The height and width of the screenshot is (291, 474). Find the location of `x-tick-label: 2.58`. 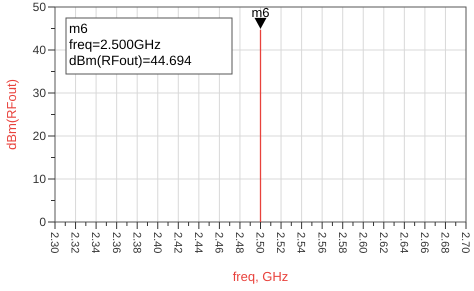

x-tick-label: 2.58 is located at coordinates (342, 243).